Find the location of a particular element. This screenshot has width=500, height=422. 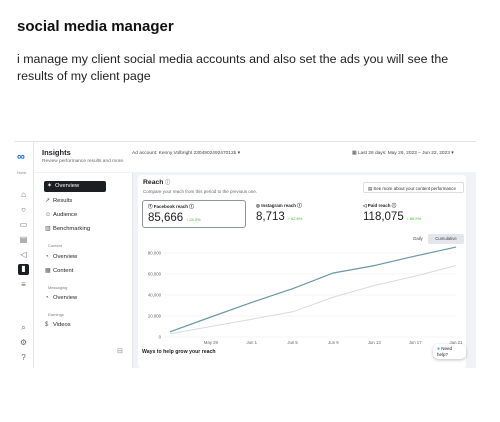

sidebar-item-benchmarking: ▥ Benchmarking is located at coordinates (67, 229).